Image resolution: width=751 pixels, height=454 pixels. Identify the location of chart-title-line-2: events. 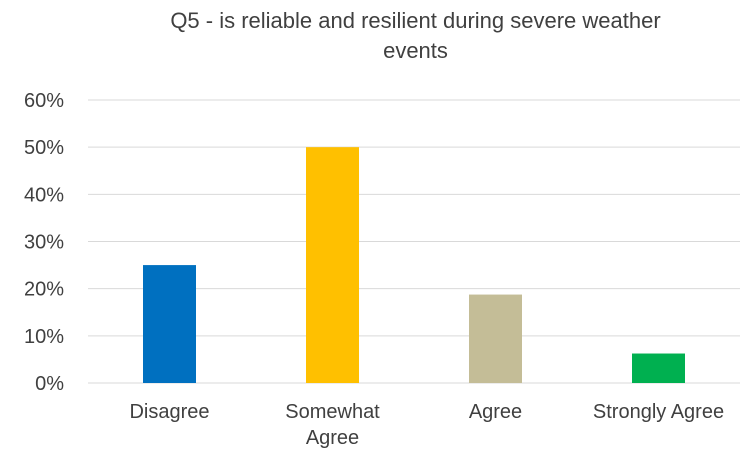
(415, 50).